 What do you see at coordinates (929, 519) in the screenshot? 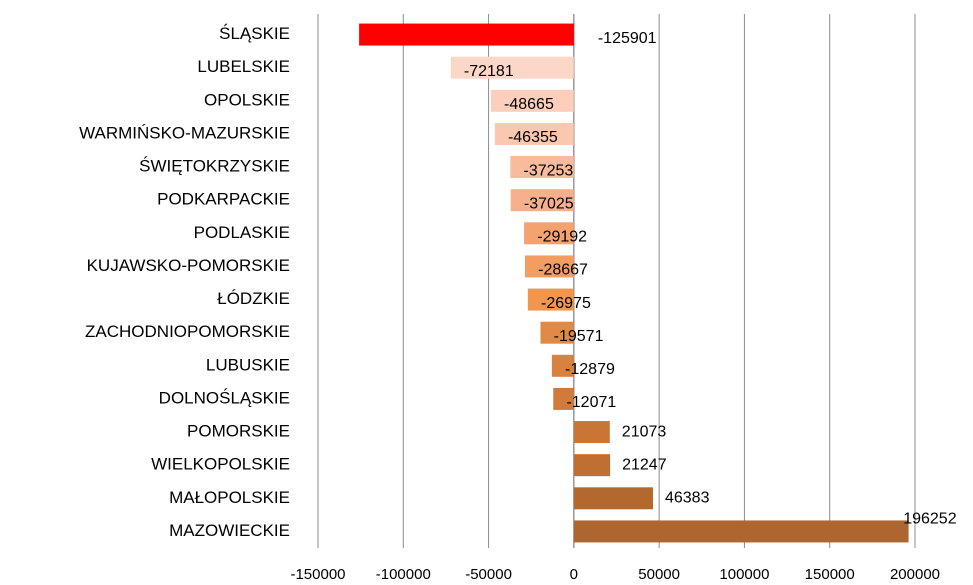
I see `value-label: 196252` at bounding box center [929, 519].